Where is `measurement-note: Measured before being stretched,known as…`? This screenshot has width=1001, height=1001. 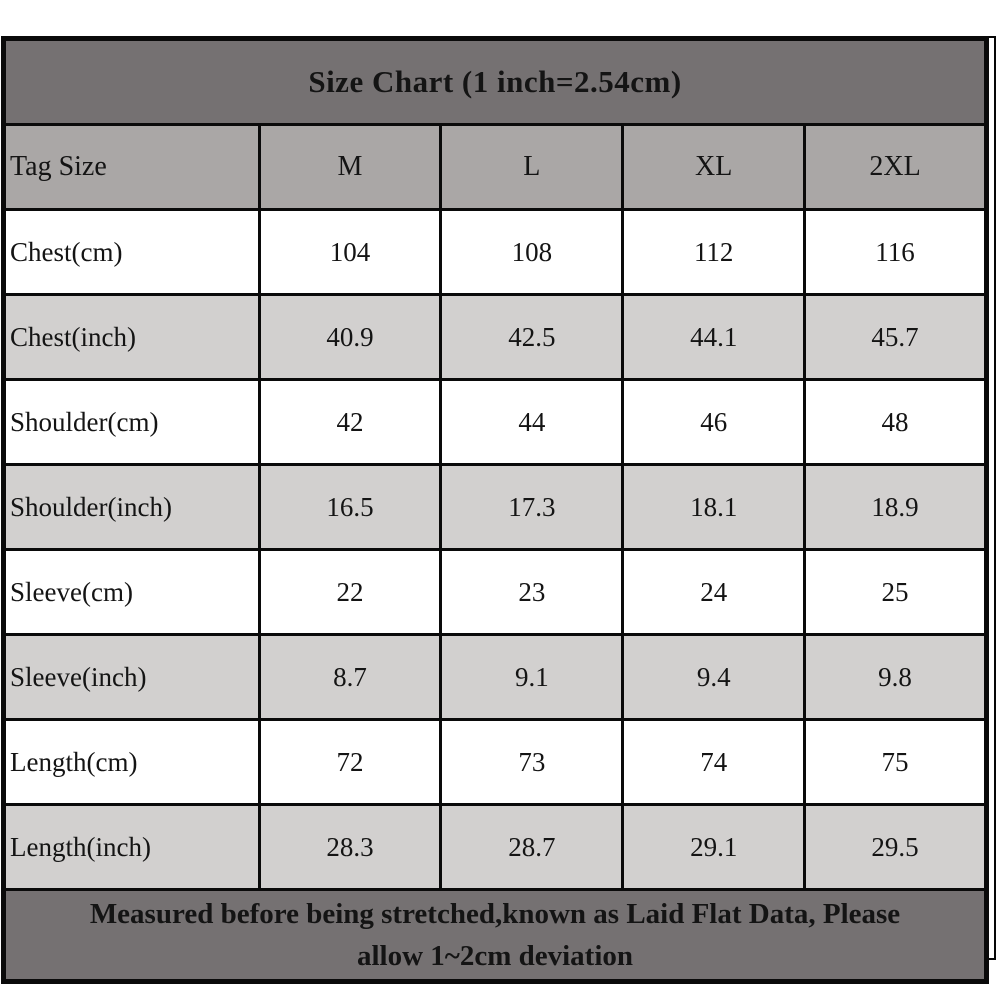
measurement-note: Measured before being stretched,known as… is located at coordinates (495, 935).